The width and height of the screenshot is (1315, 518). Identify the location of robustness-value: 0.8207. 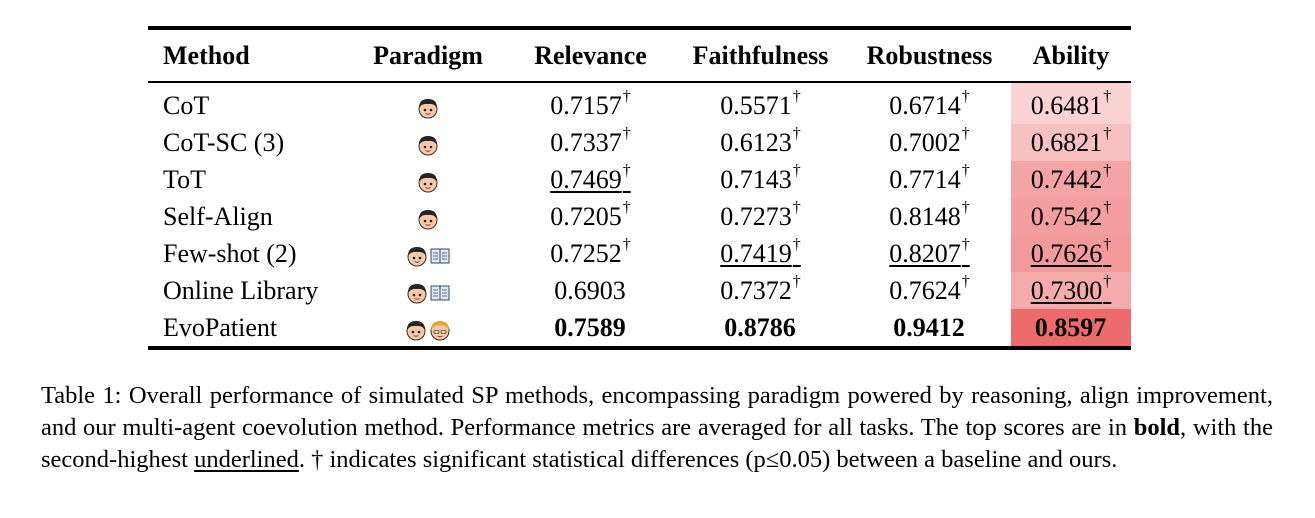
(925, 253).